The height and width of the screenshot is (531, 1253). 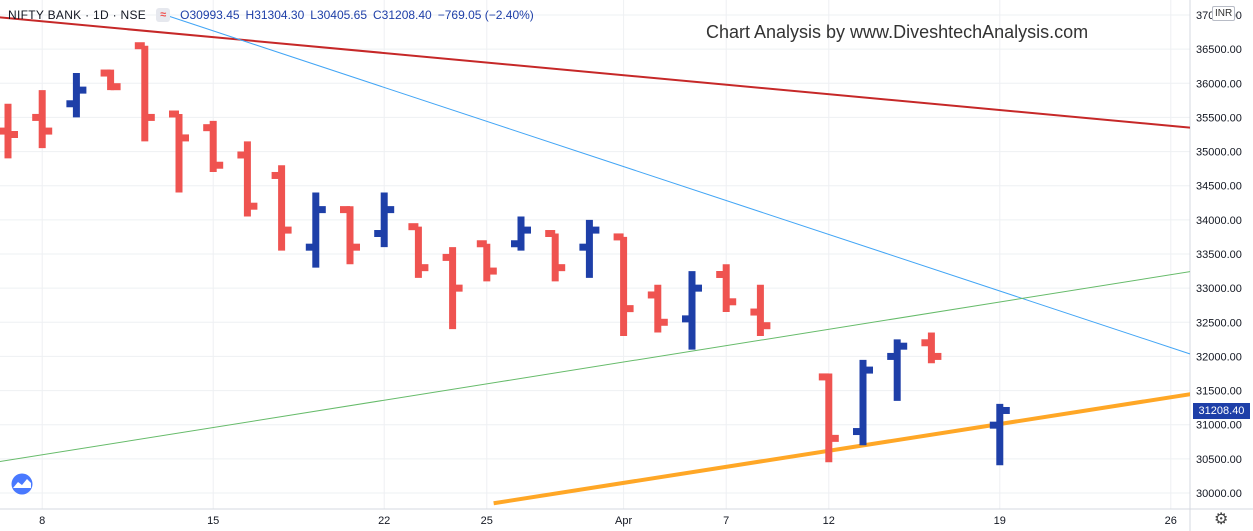 What do you see at coordinates (1219, 392) in the screenshot?
I see `y-tick-label: 31500.00` at bounding box center [1219, 392].